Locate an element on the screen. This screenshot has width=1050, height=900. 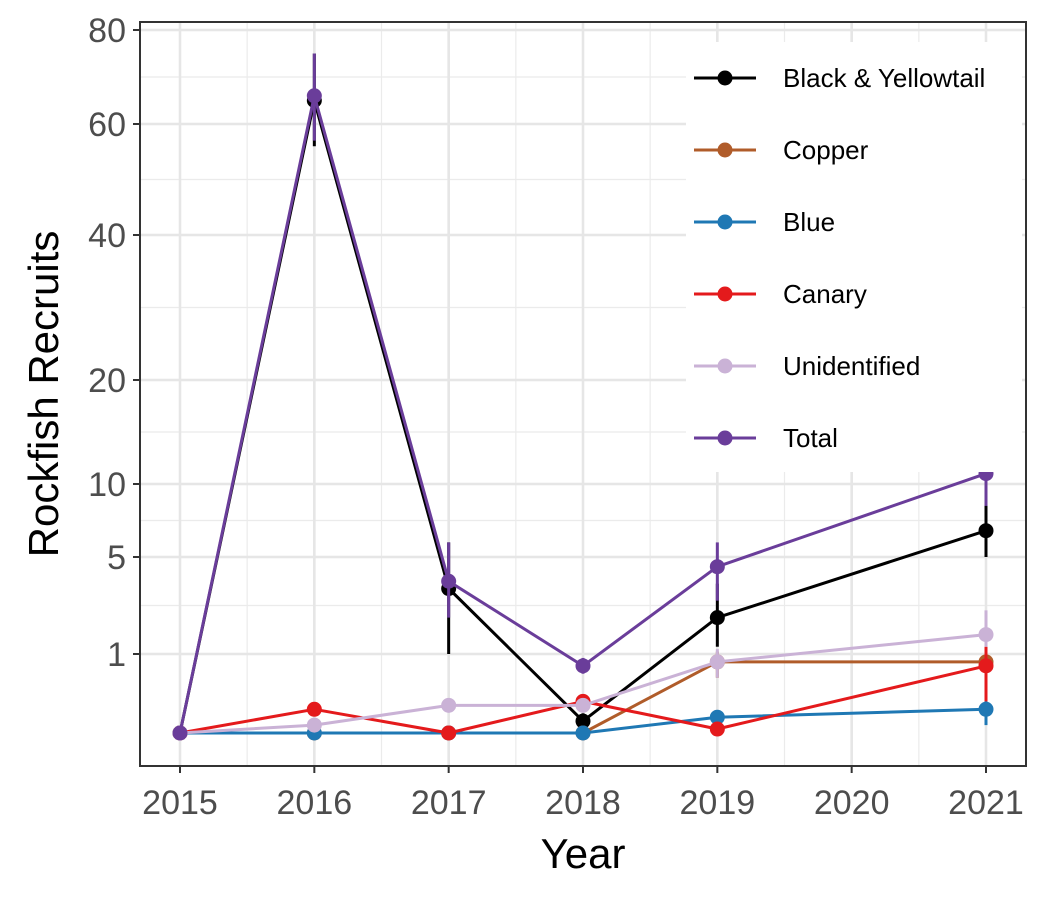
series-unidentified is located at coordinates (583, 675).